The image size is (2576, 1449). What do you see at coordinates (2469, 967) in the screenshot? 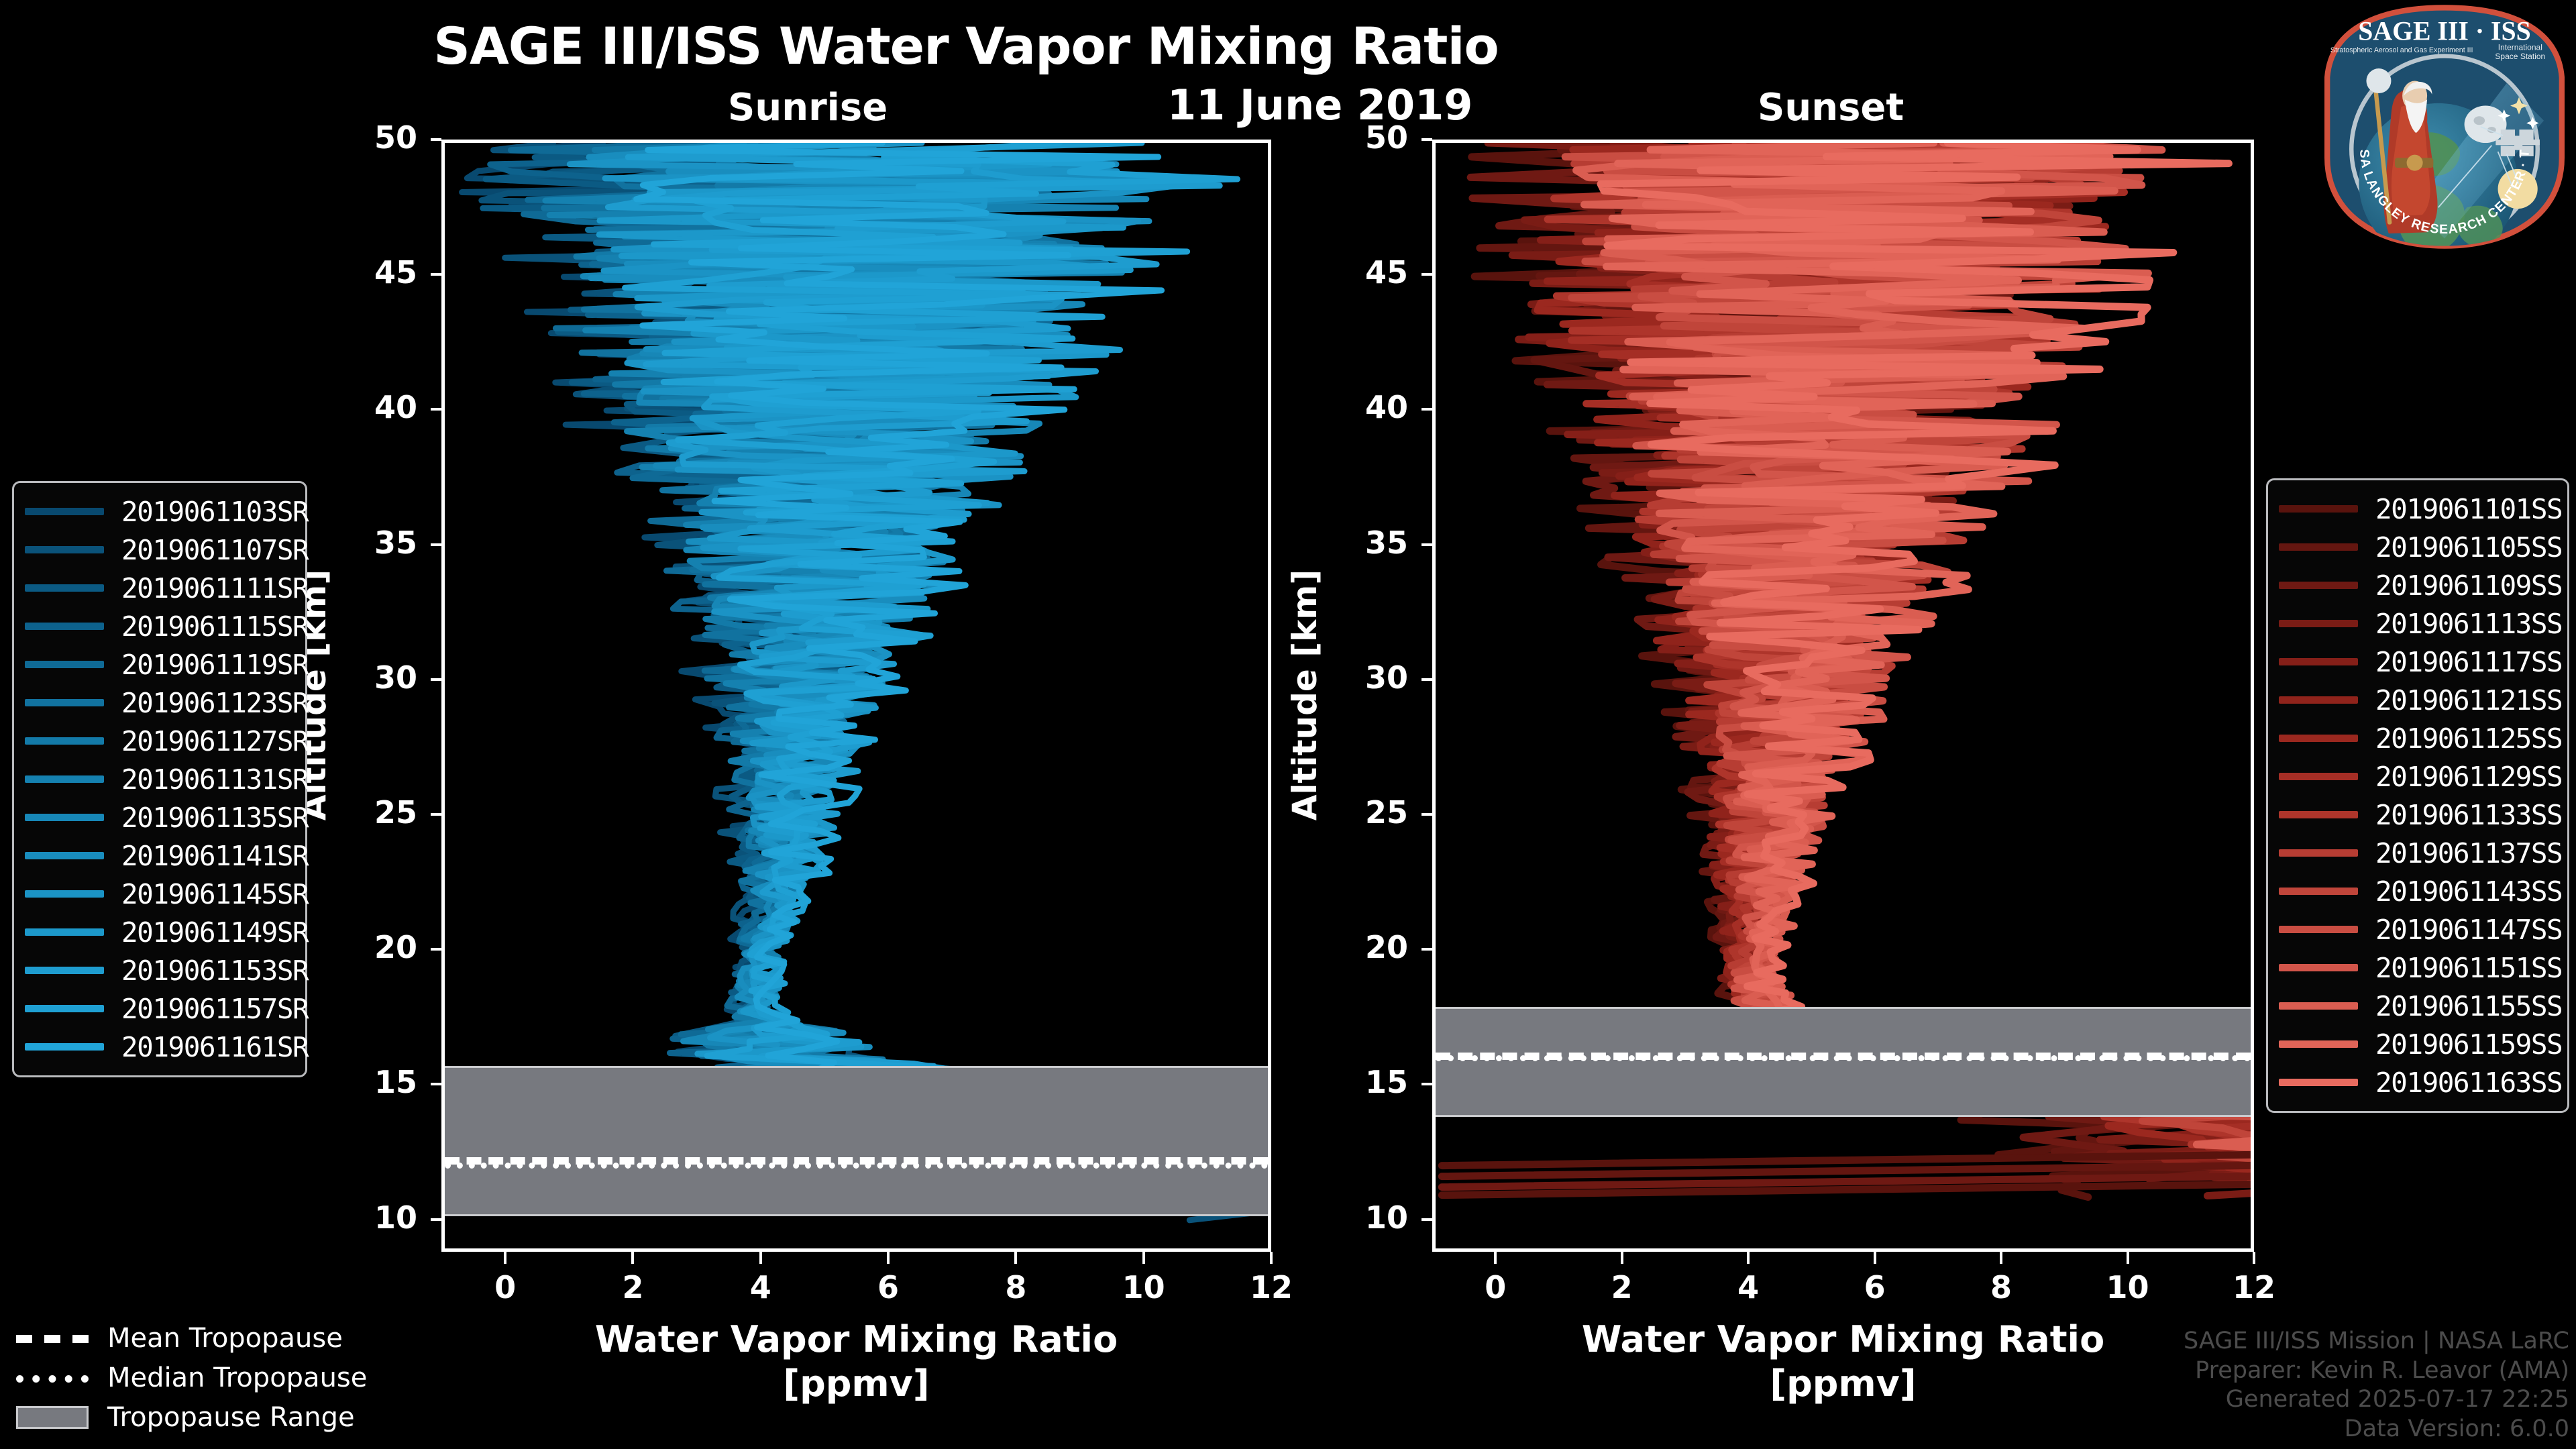
I see `legend-item-label: 2019061151SS` at bounding box center [2469, 967].